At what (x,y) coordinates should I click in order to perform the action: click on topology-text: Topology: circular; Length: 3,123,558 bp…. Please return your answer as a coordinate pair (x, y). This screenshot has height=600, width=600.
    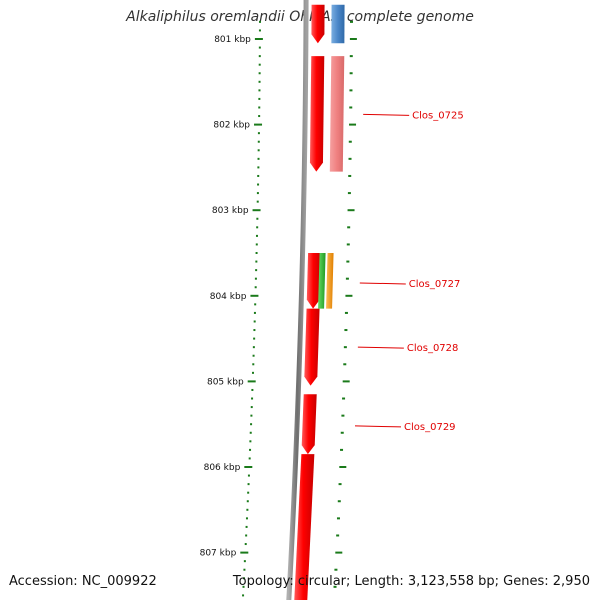
    Looking at the image, I should click on (411, 581).